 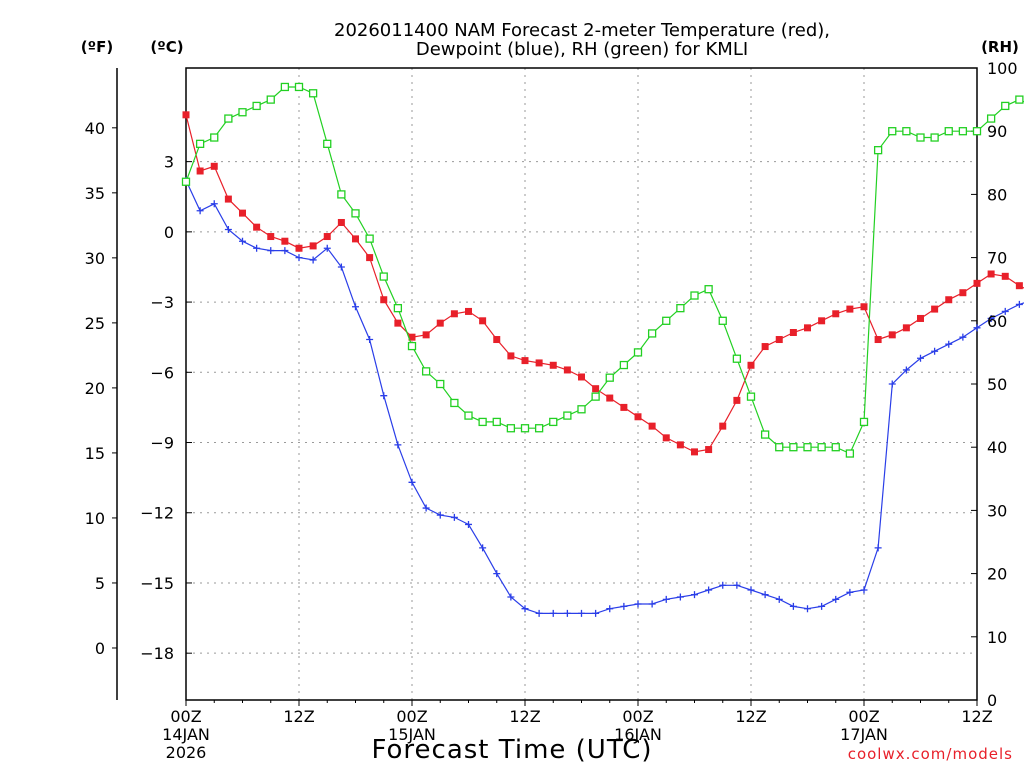 What do you see at coordinates (95, 193) in the screenshot?
I see `fahrenheit-tick-label: 35` at bounding box center [95, 193].